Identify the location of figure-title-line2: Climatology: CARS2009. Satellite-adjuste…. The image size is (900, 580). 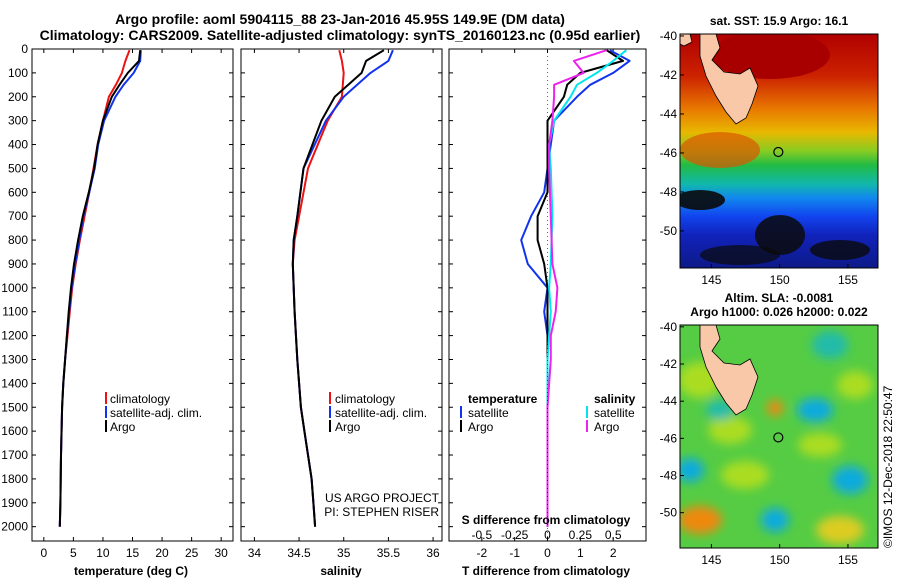
(340, 35).